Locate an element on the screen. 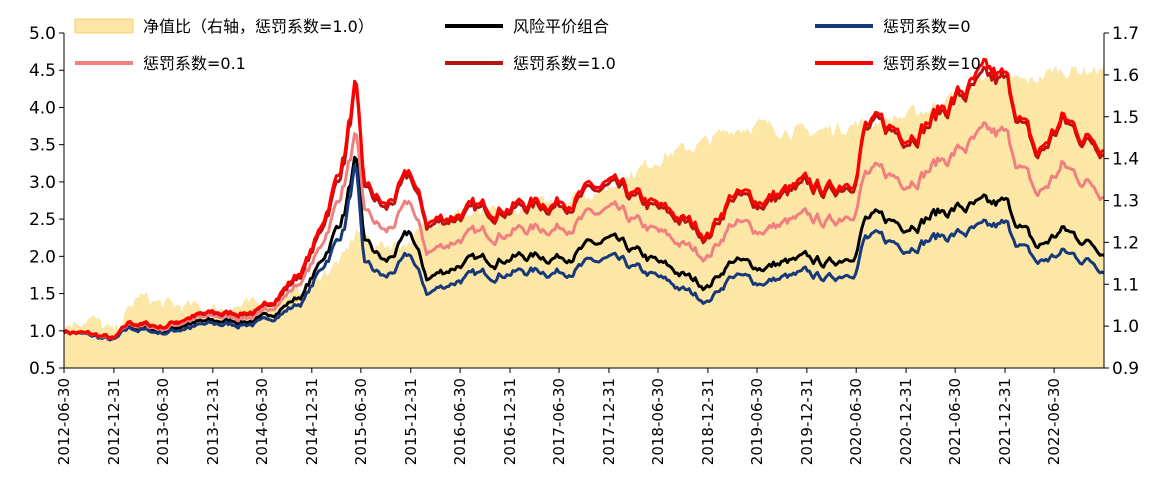 The width and height of the screenshot is (1164, 498). x-tick-label: 2015-12-31 is located at coordinates (411, 421).